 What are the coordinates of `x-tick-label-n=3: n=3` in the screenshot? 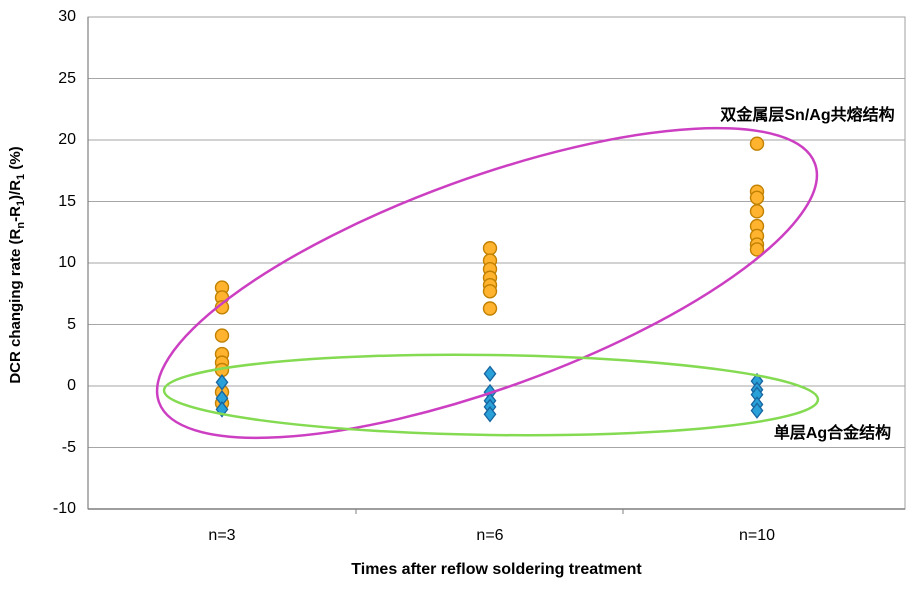 It's located at (222, 535).